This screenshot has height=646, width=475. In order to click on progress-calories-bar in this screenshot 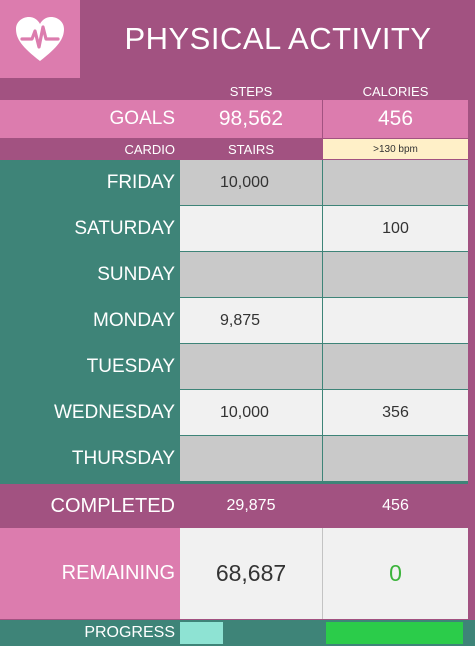, I will do `click(394, 633)`.